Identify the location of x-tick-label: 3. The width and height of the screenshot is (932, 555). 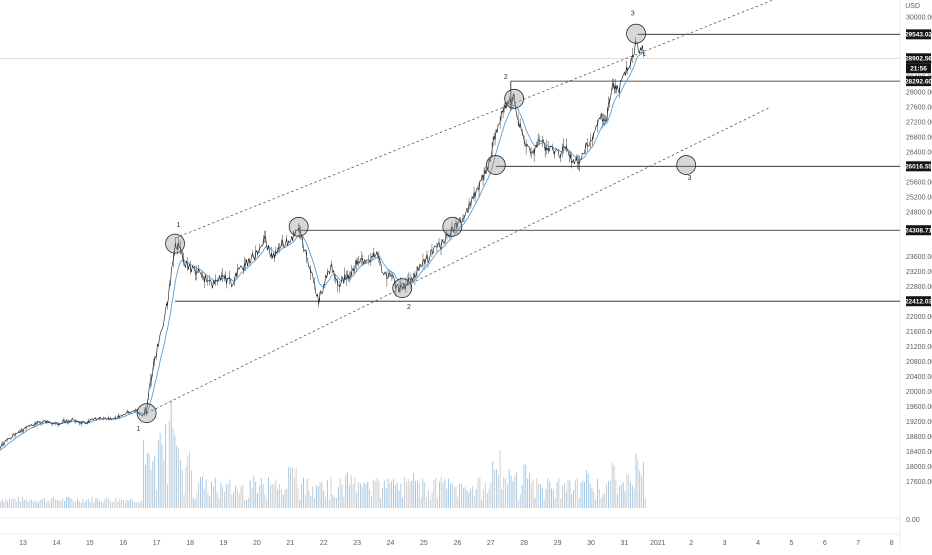
(725, 543).